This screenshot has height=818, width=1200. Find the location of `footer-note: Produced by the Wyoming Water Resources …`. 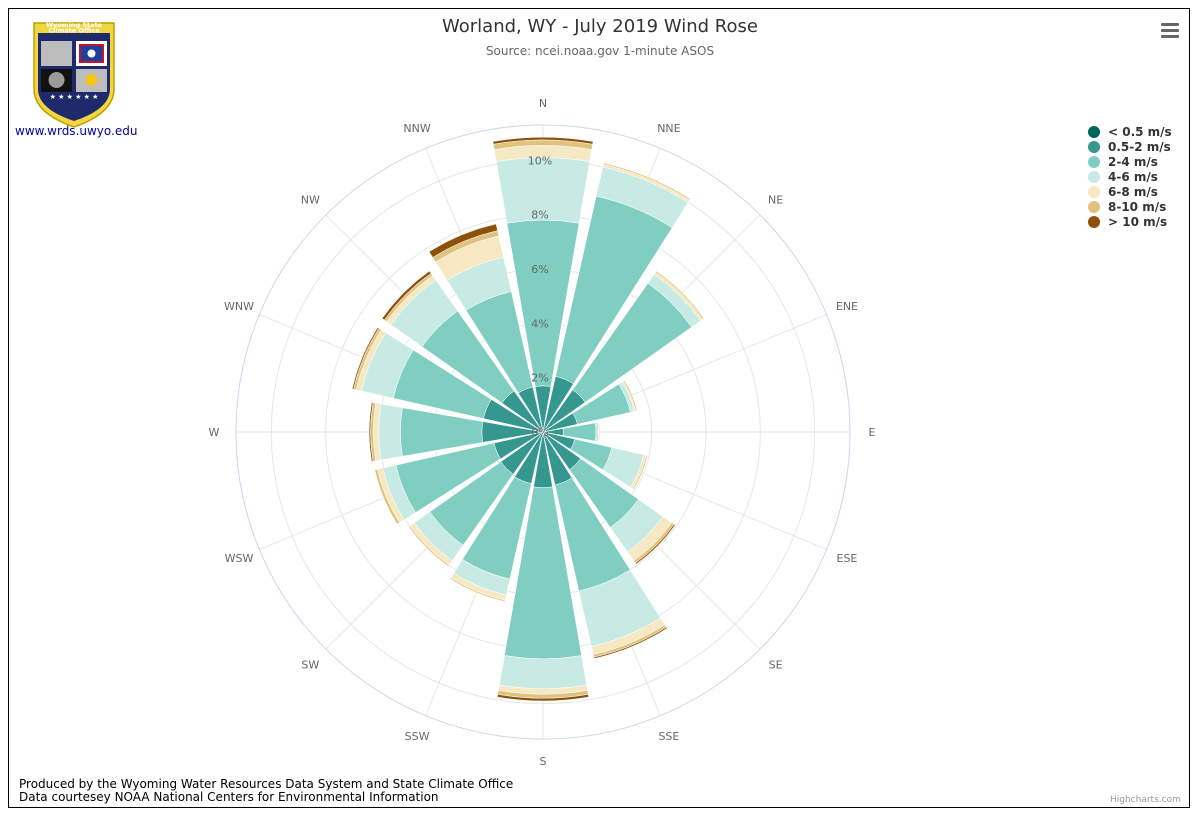

footer-note: Produced by the Wyoming Water Resources … is located at coordinates (266, 791).